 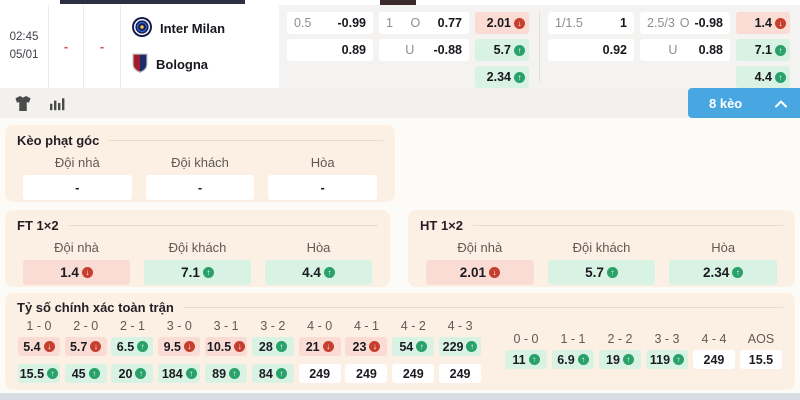 What do you see at coordinates (744, 103) in the screenshot?
I see `bet-count-button: 8 kèo` at bounding box center [744, 103].